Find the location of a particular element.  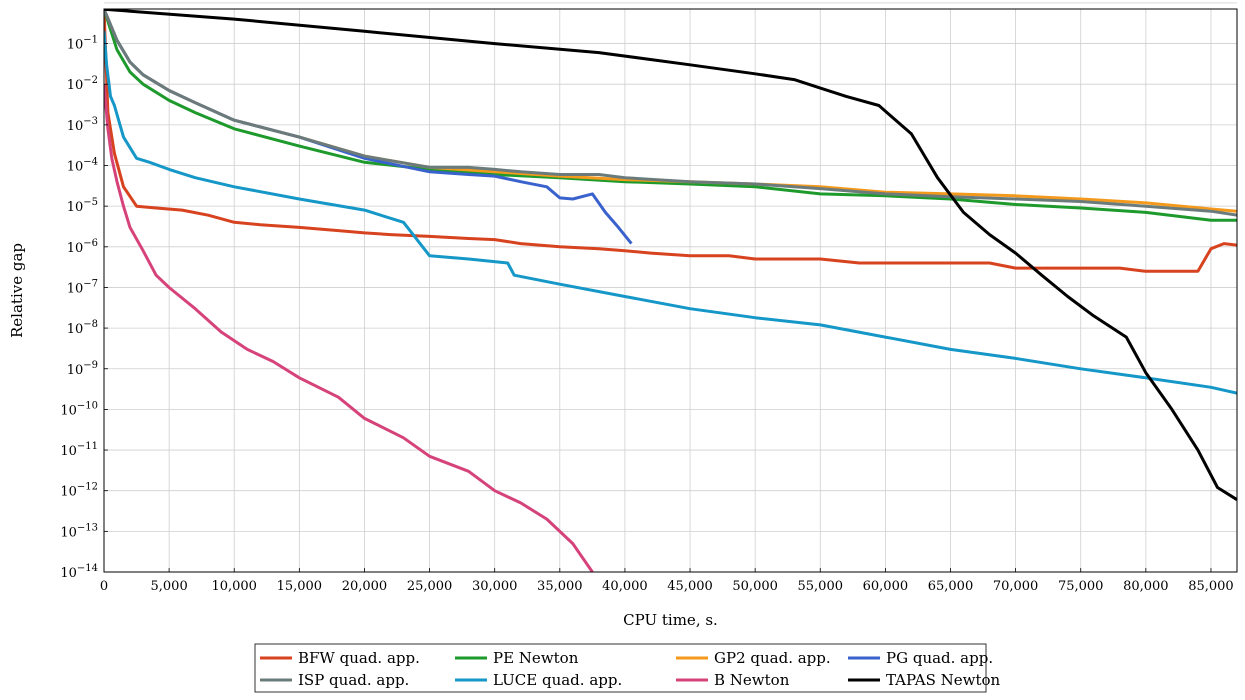

legend-label: PE Newton is located at coordinates (536, 658).